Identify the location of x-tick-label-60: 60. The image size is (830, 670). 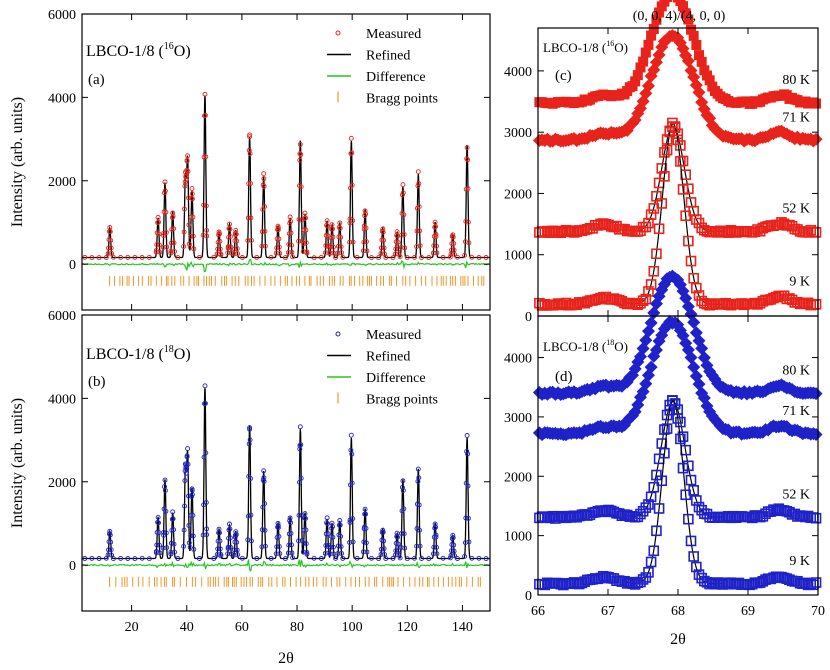
(242, 627).